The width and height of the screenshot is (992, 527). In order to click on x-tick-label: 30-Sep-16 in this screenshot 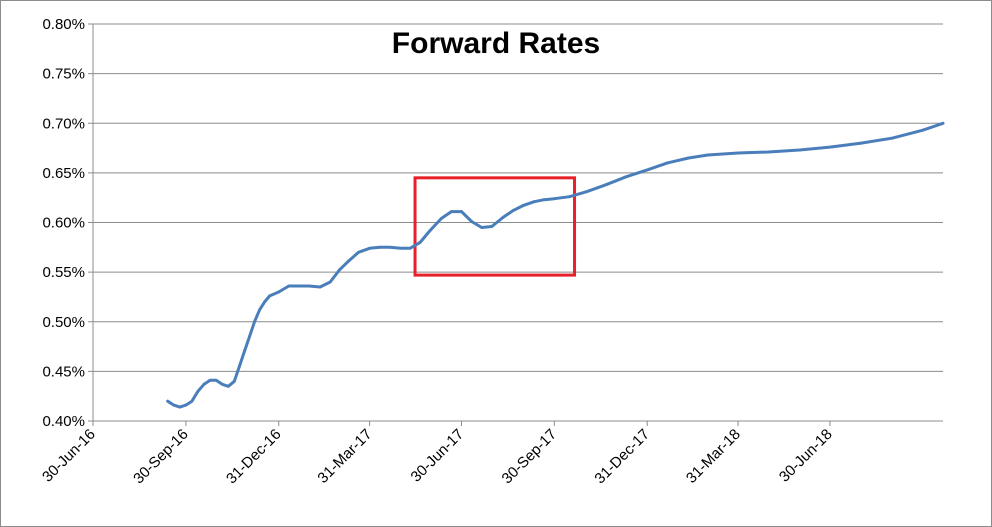, I will do `click(161, 457)`.